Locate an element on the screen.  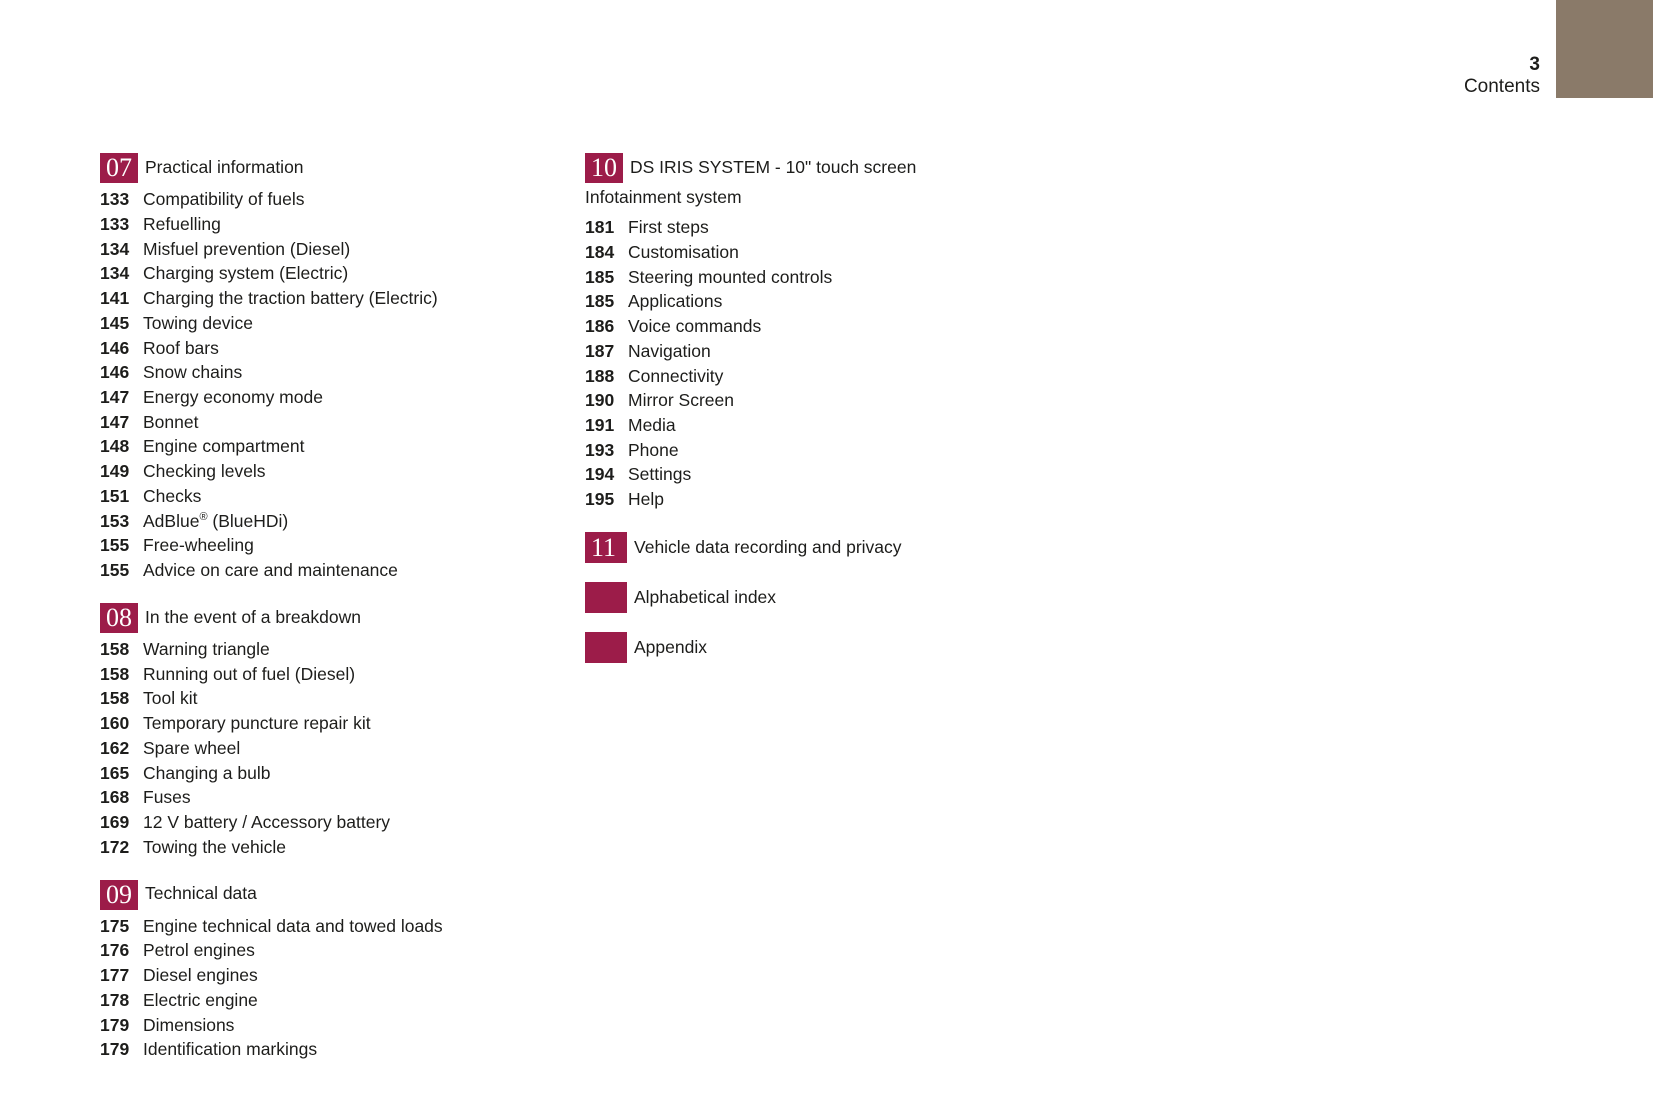
toc-entry: 165 Changing a bulb is located at coordinates (332, 773).